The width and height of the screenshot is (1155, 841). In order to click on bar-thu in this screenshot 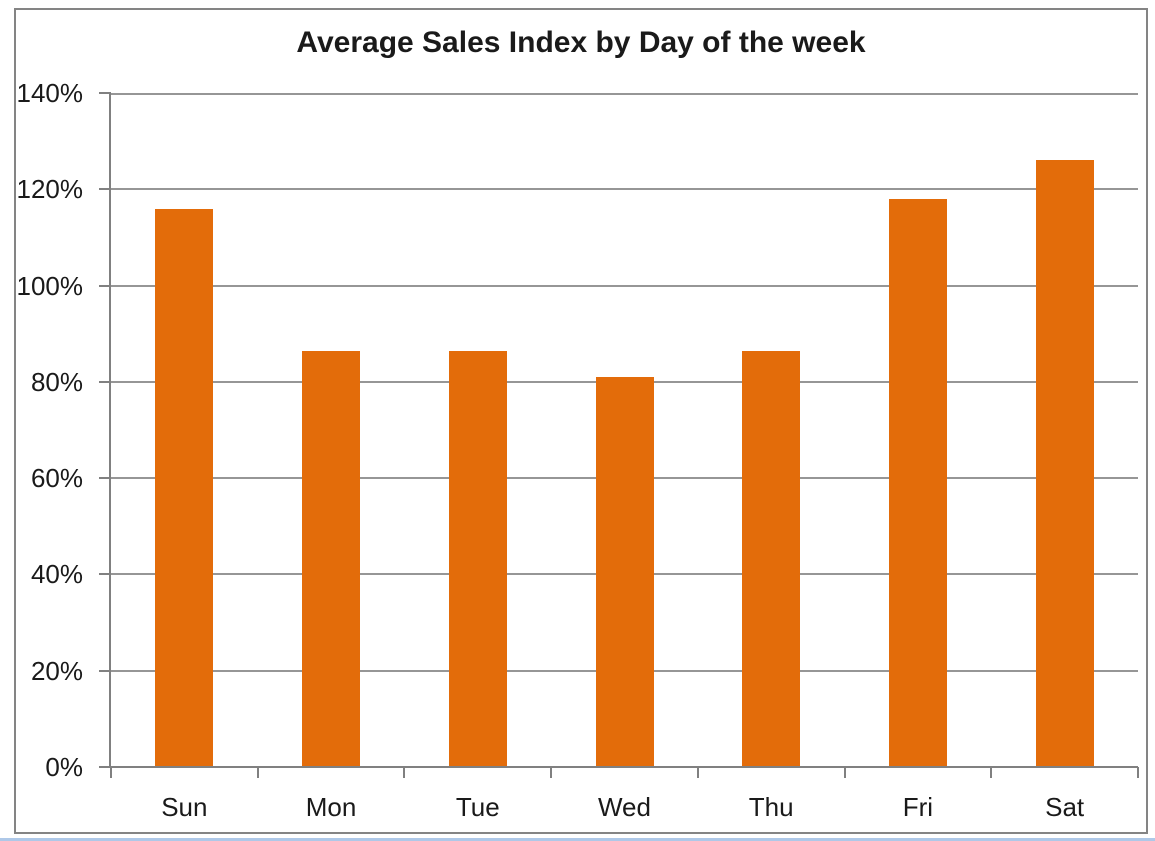, I will do `click(771, 558)`.